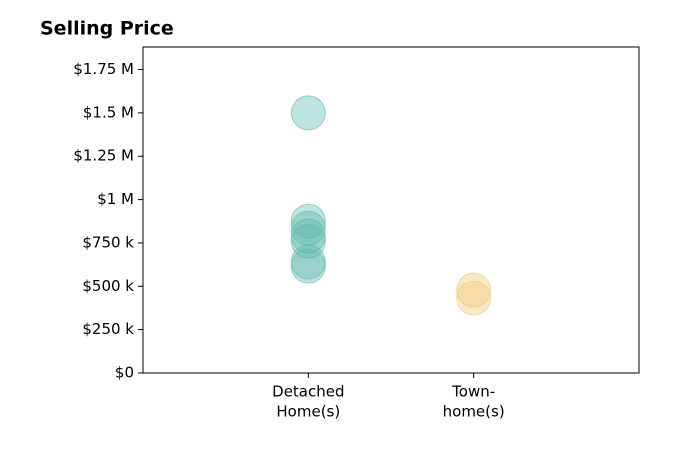 The image size is (679, 462). What do you see at coordinates (108, 286) in the screenshot?
I see `y-tick-label: $500 k` at bounding box center [108, 286].